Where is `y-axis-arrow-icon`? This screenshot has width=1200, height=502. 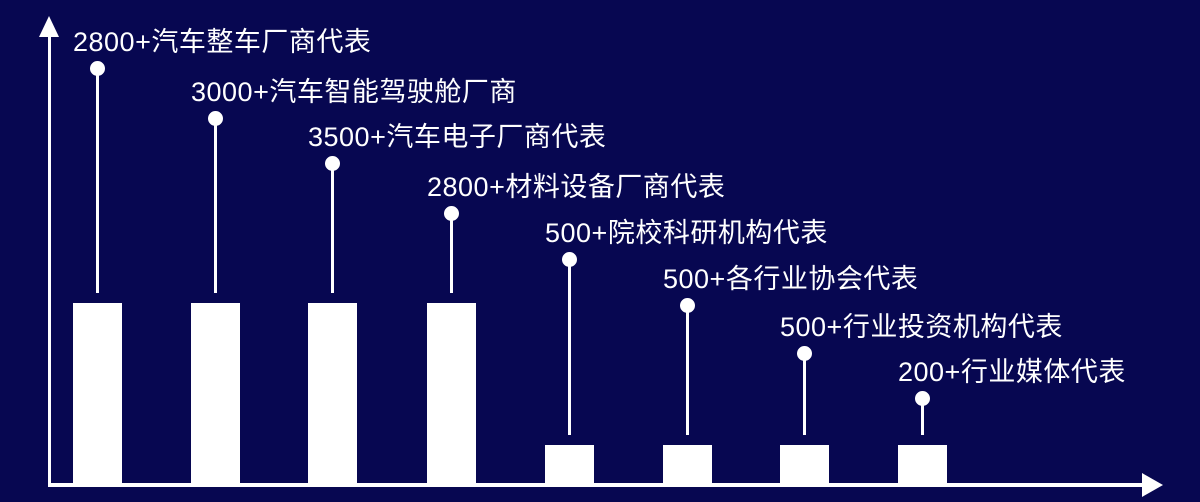
y-axis-arrow-icon is located at coordinates (49, 26).